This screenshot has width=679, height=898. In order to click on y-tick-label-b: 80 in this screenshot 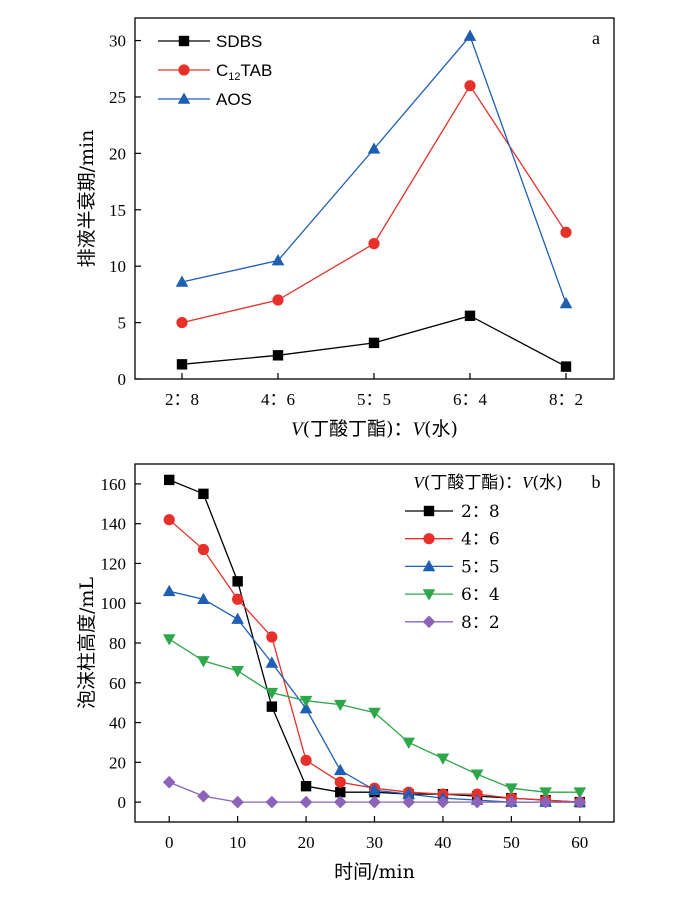, I will do `click(117, 643)`.